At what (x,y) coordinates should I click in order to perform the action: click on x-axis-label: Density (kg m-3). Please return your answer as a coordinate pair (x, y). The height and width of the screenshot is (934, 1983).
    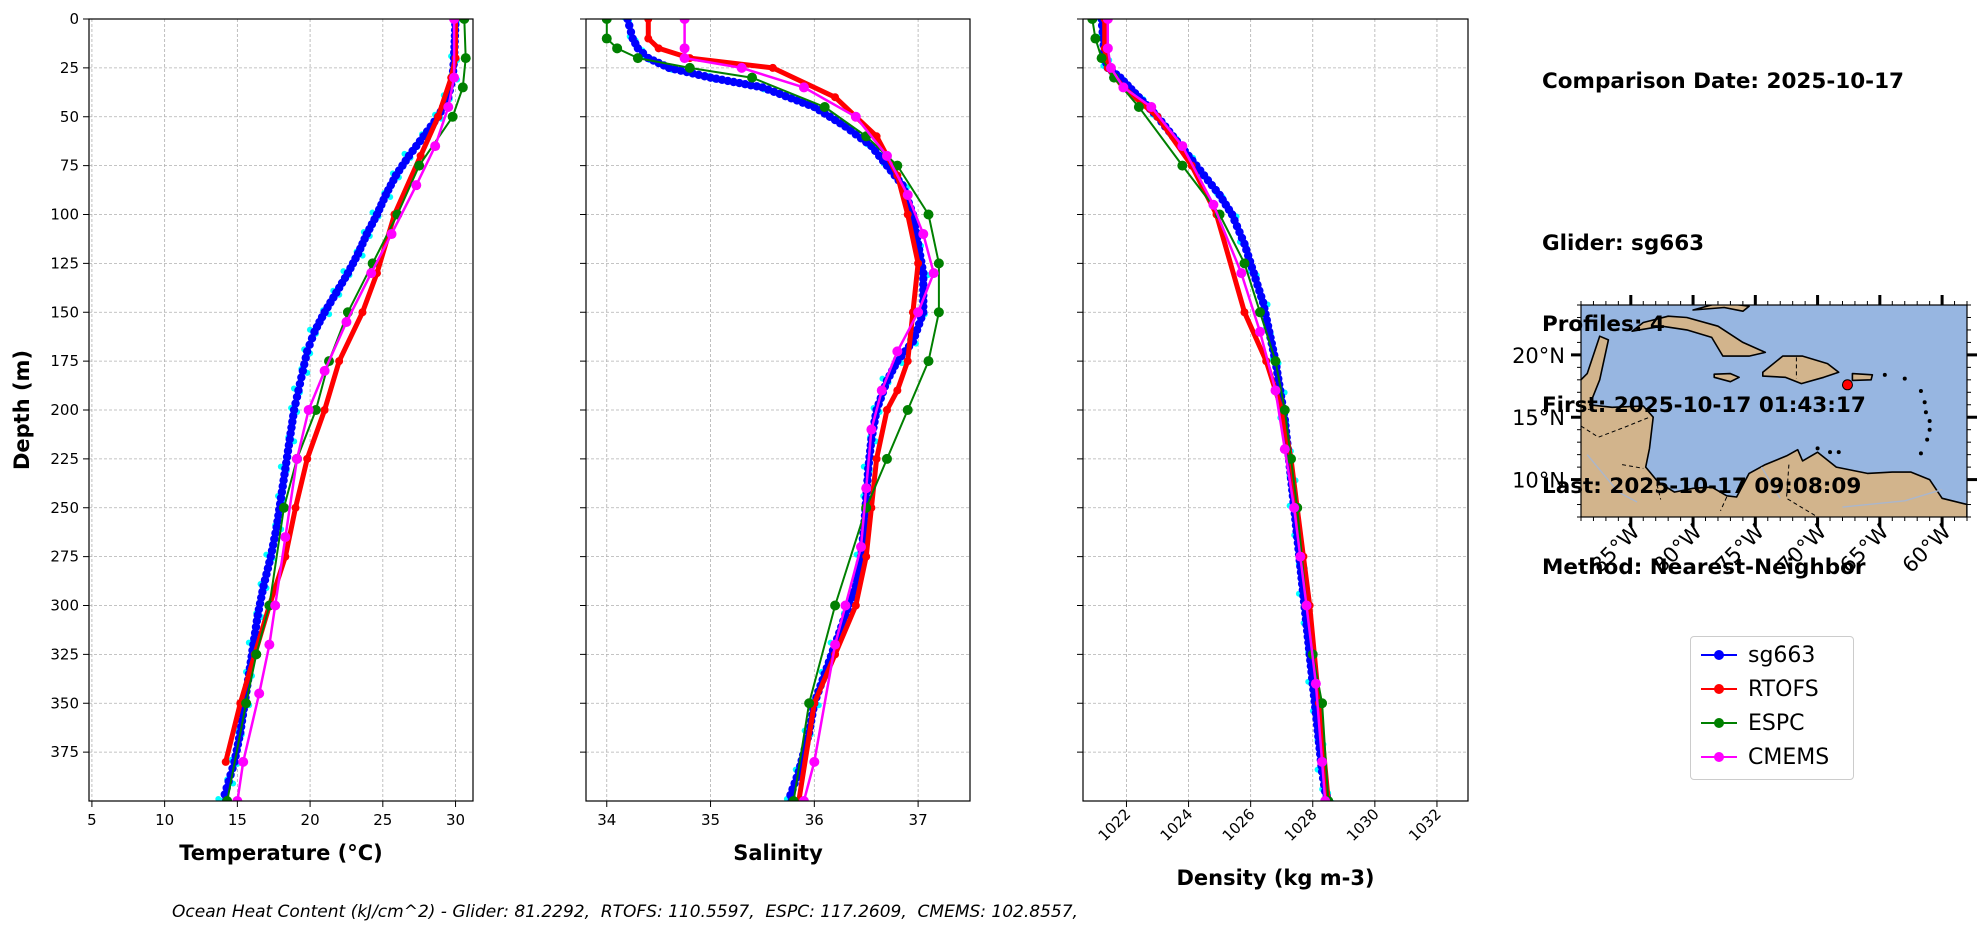
    Looking at the image, I should click on (1275, 878).